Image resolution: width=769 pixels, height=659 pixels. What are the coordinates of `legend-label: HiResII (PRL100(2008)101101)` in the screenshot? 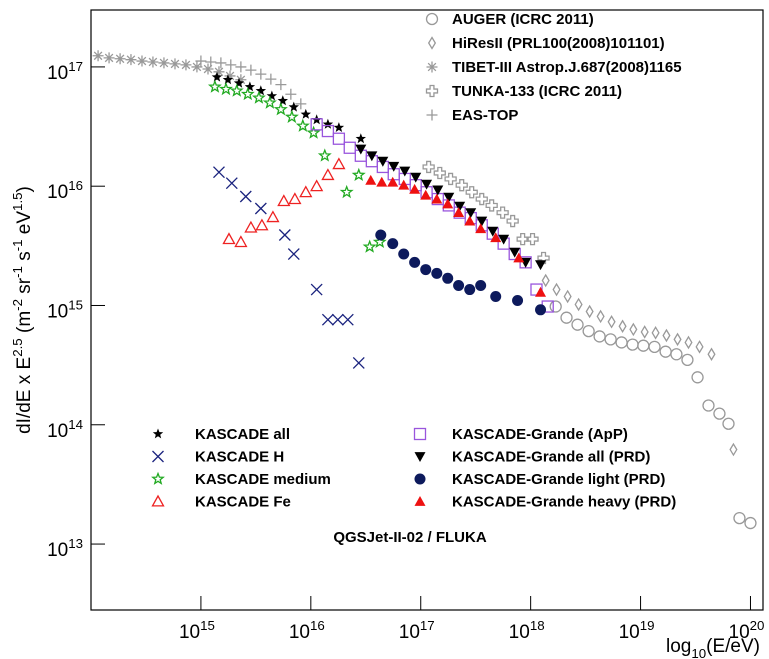 It's located at (558, 43).